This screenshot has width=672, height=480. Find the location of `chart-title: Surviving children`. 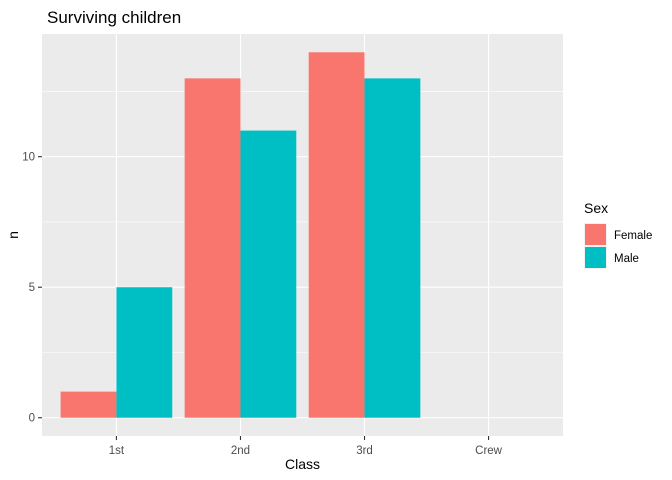

chart-title: Surviving children is located at coordinates (114, 17).